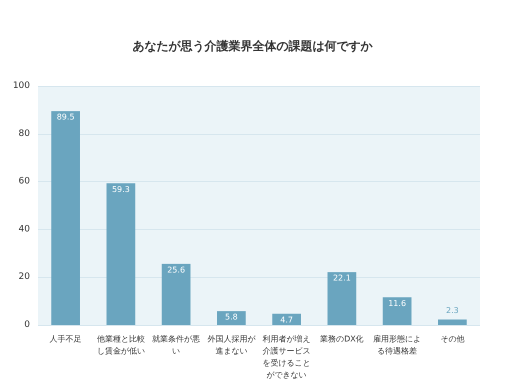  I want to click on x-tick-label: その他, so click(452, 339).